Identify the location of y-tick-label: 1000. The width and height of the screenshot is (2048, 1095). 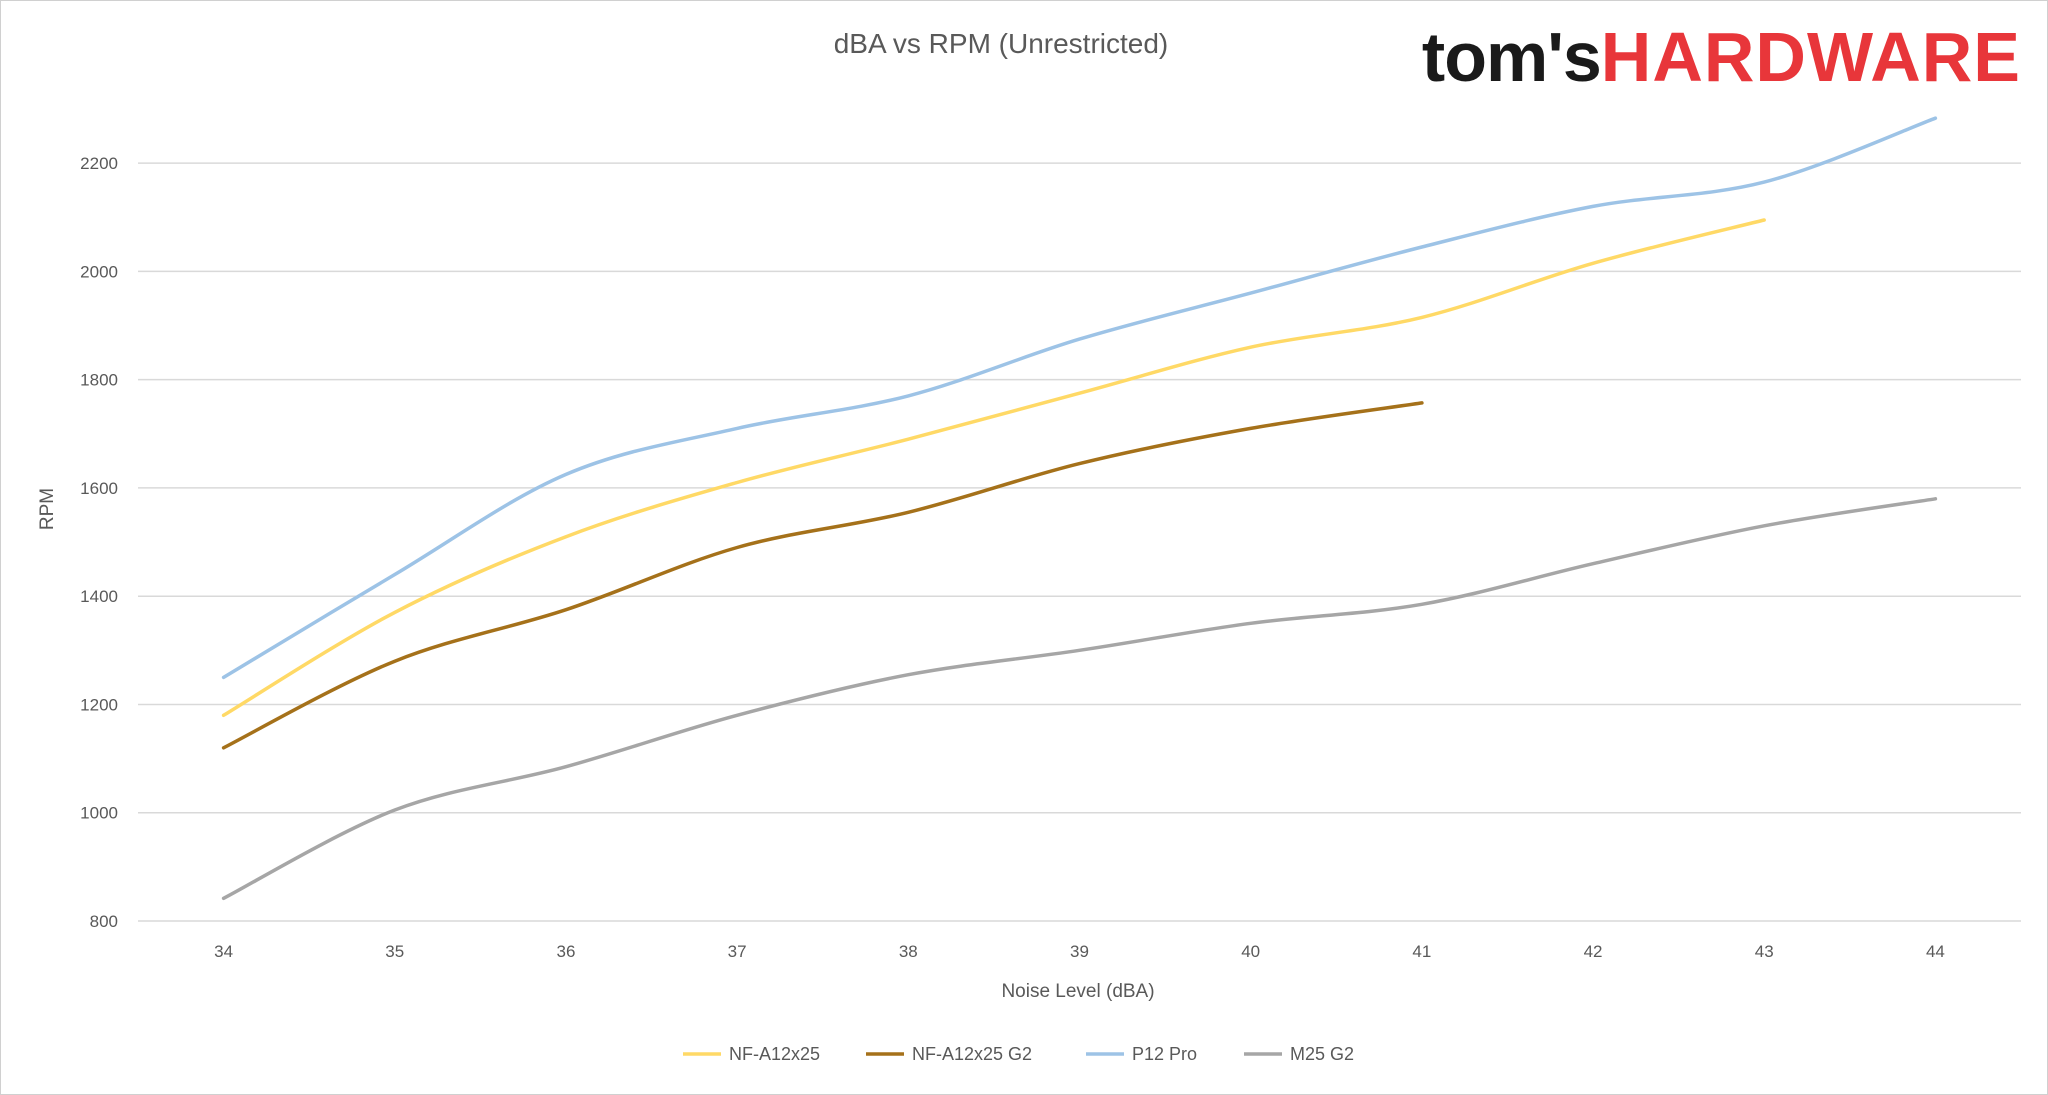
(99, 813).